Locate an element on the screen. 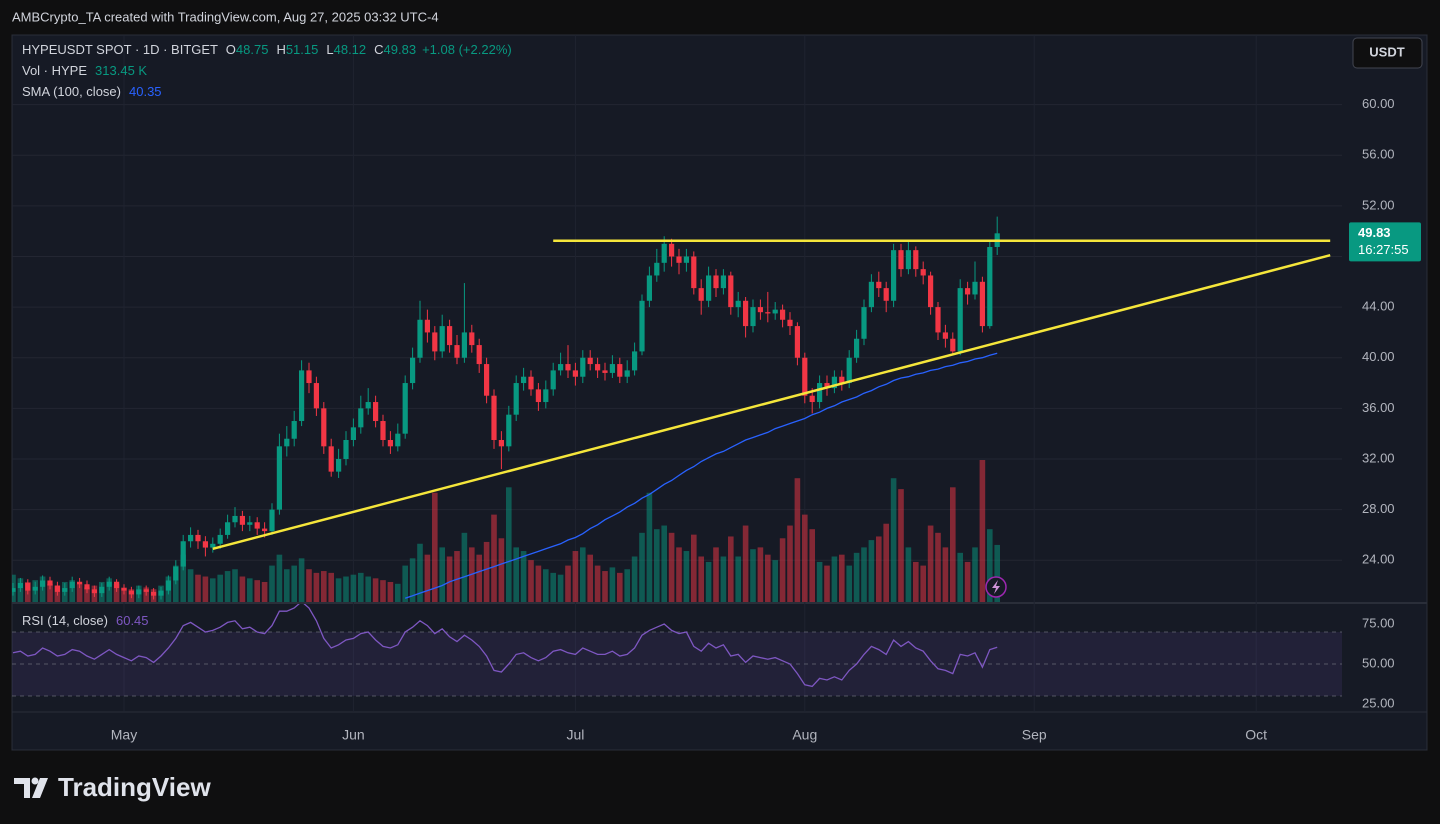 The width and height of the screenshot is (1440, 824). currency-label: USDT is located at coordinates (1386, 51).